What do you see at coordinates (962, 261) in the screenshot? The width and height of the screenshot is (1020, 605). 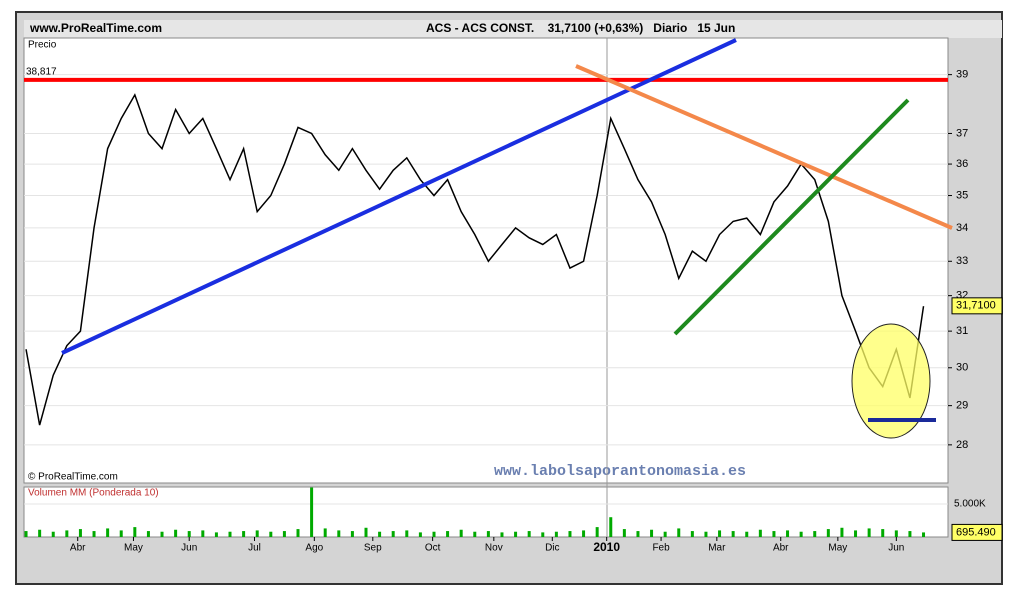 I see `y-tick-label: 33` at bounding box center [962, 261].